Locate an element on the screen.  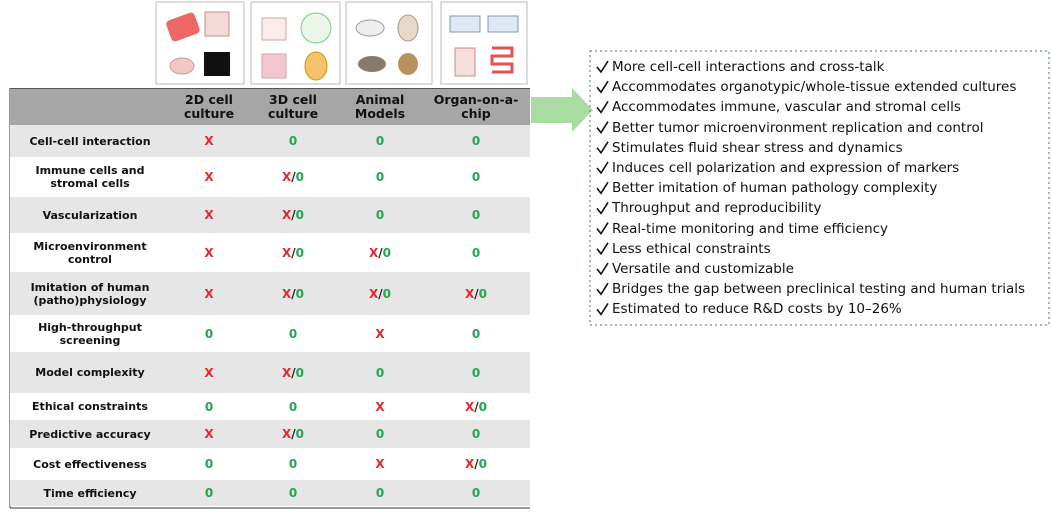
header-cell is located at coordinates (90, 106).